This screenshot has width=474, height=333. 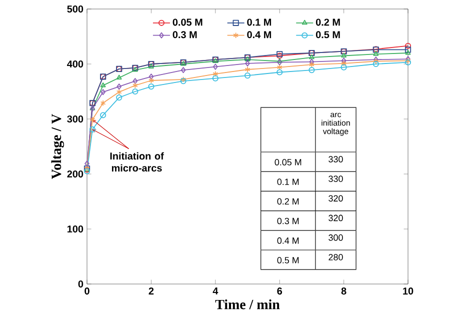 I want to click on legend-label: 0.05 M, so click(x=187, y=22).